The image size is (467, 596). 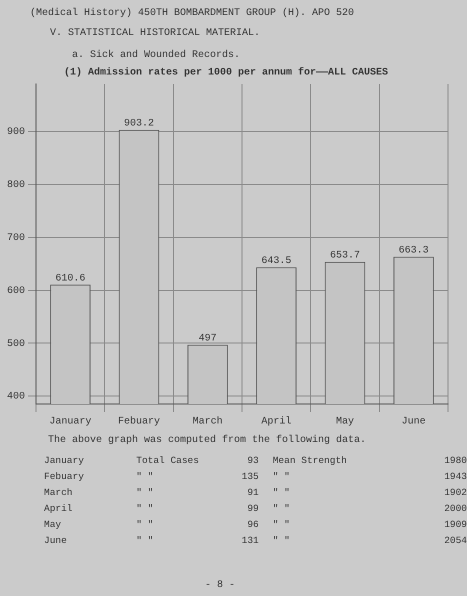 What do you see at coordinates (255, 476) in the screenshot?
I see `text: Febuary " " 135 " " 1943` at bounding box center [255, 476].